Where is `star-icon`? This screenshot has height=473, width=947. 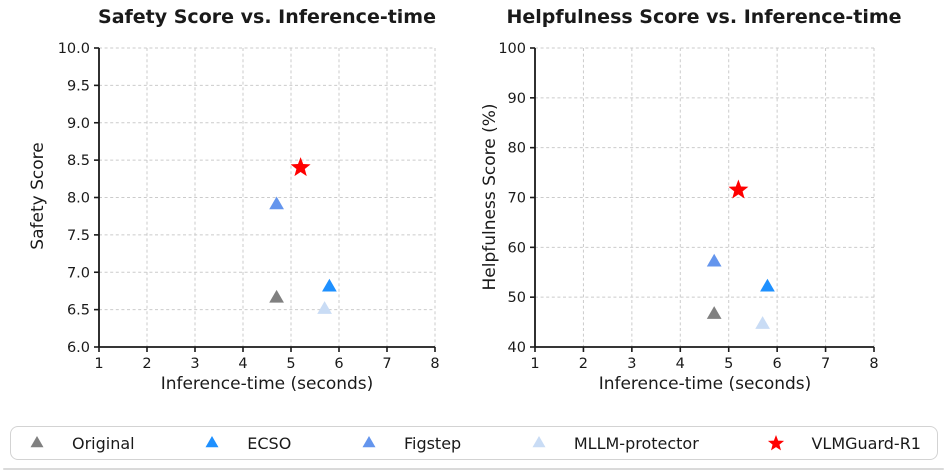
star-icon is located at coordinates (776, 443).